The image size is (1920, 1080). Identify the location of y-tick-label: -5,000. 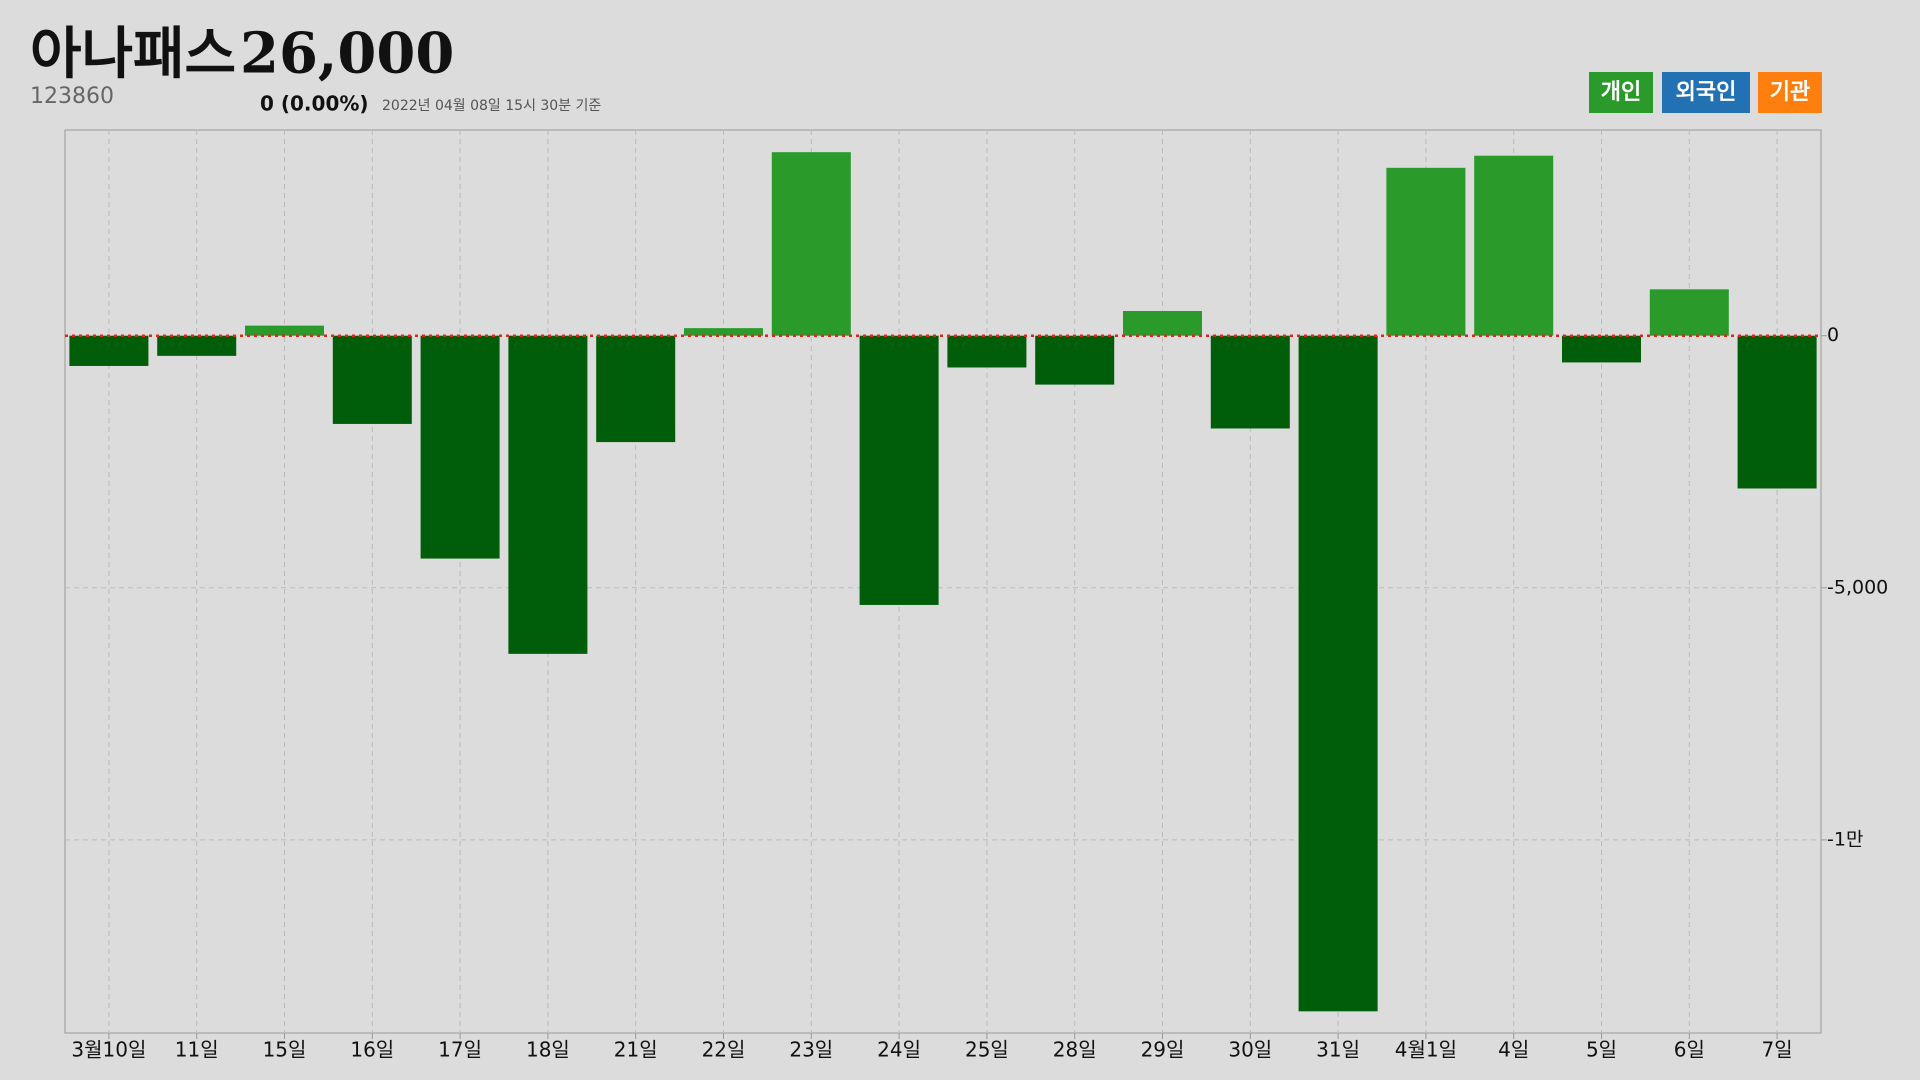
(1857, 587).